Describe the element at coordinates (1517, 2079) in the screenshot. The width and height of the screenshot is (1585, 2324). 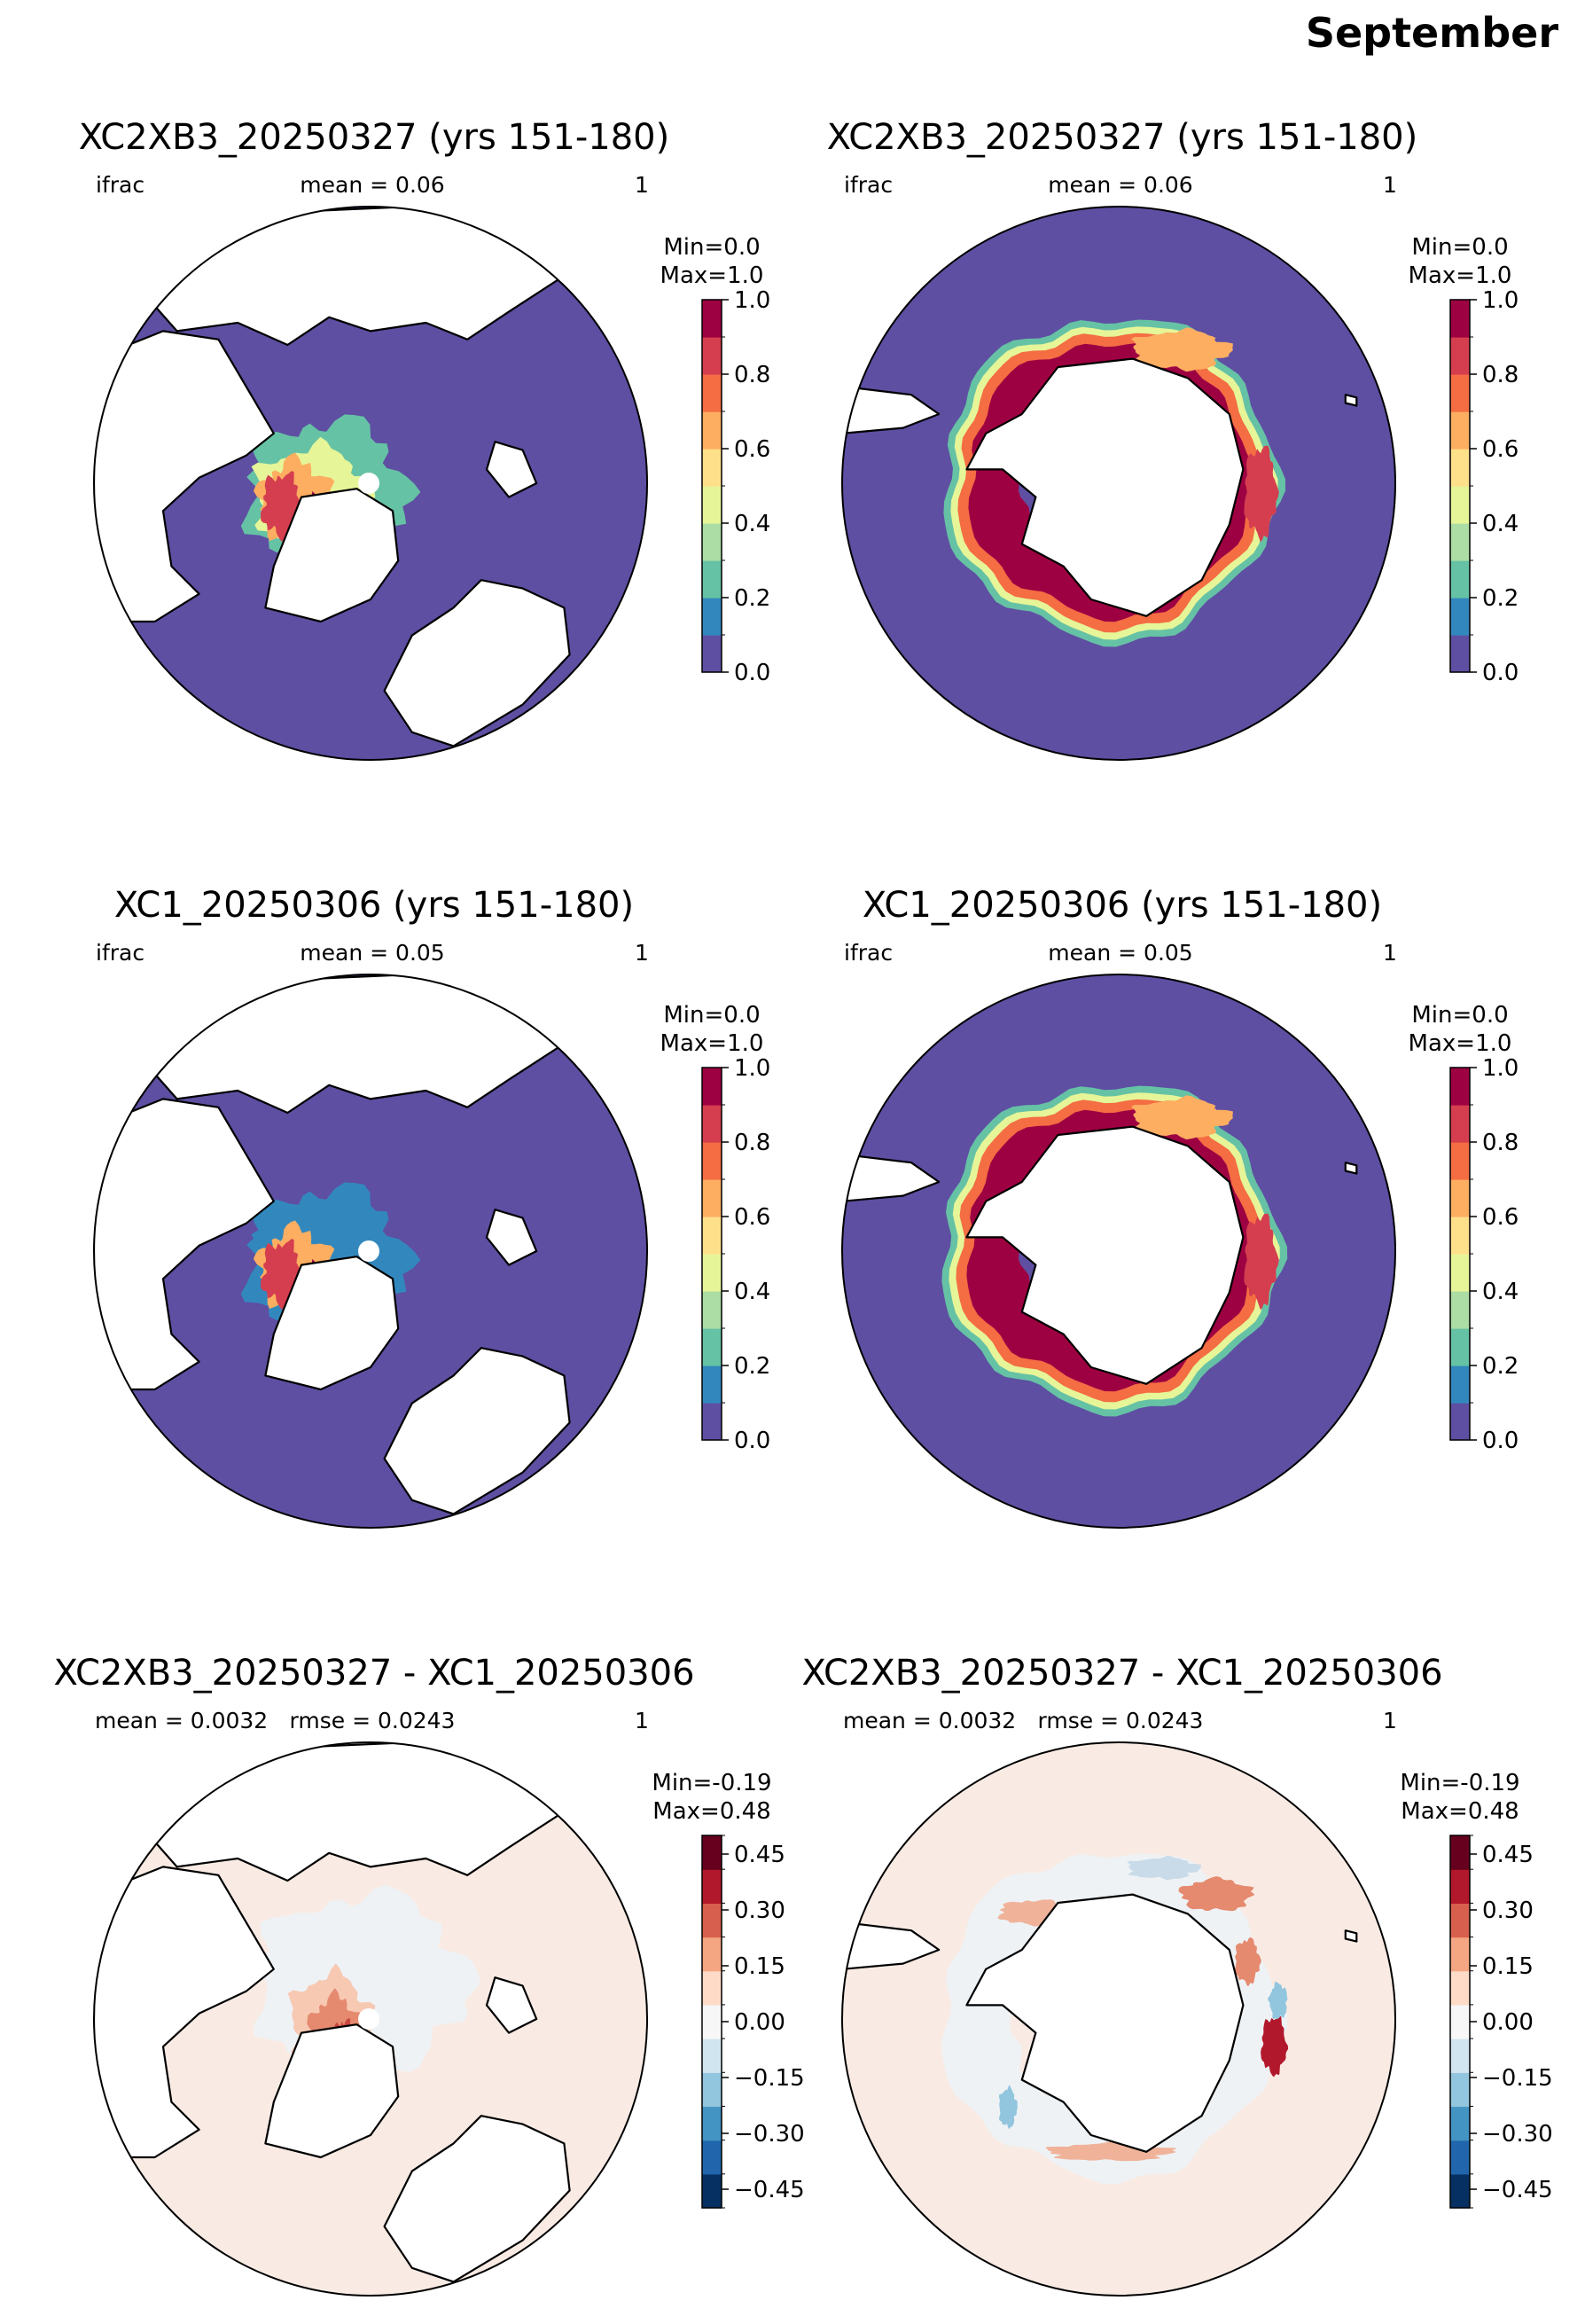
I see `colorbar-tick-label: −0.15` at that location.